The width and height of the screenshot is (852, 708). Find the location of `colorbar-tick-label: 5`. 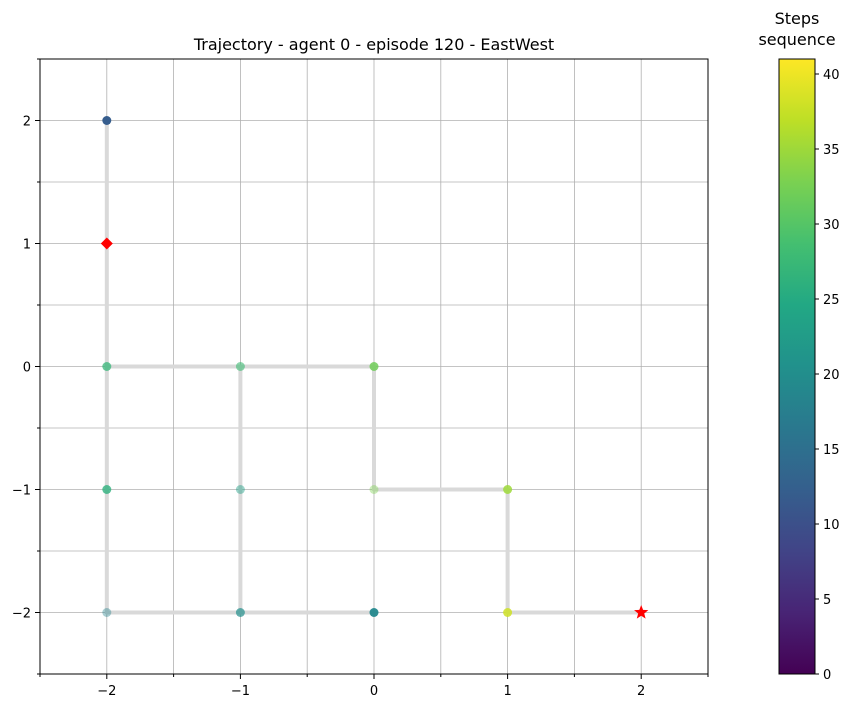

colorbar-tick-label: 5 is located at coordinates (827, 600).